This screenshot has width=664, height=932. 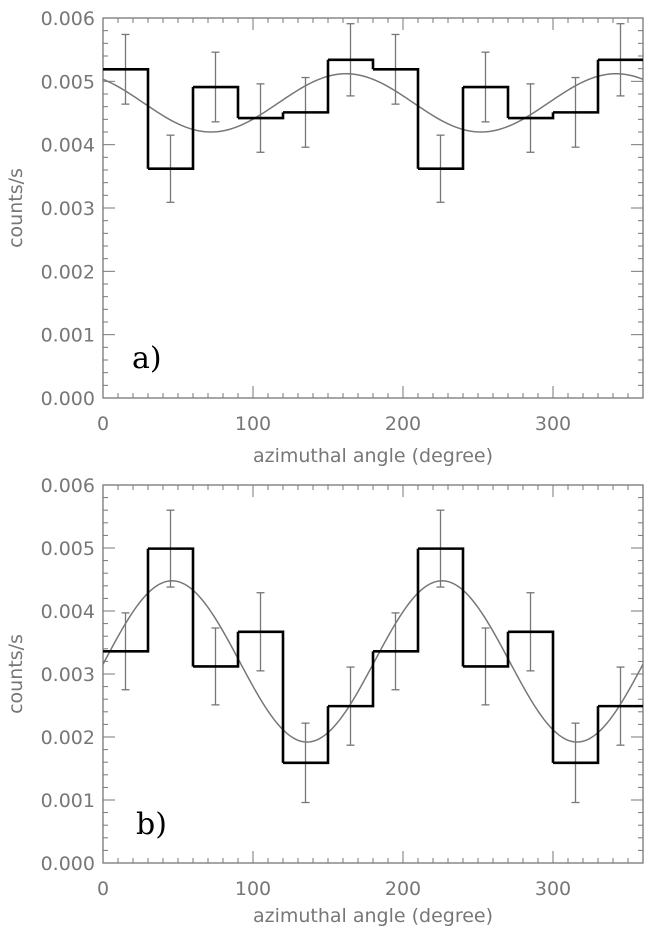 I want to click on panel-label: b), so click(x=151, y=824).